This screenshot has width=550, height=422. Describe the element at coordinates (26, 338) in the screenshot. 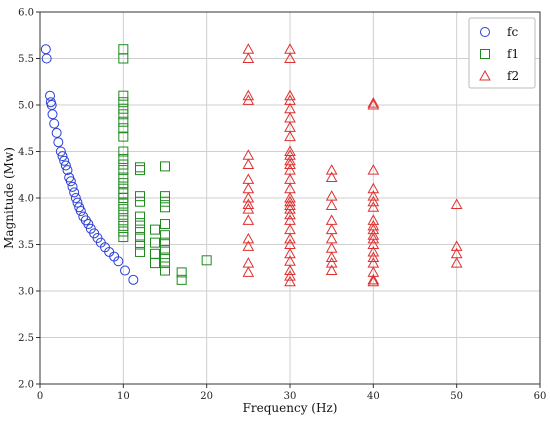

I see `y-tick-label: 2.5` at that location.